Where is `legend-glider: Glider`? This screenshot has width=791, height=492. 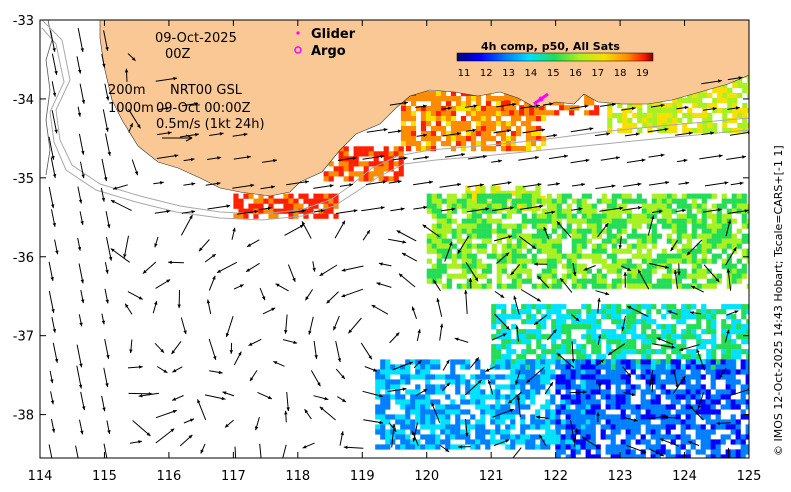
legend-glider: Glider is located at coordinates (333, 34).